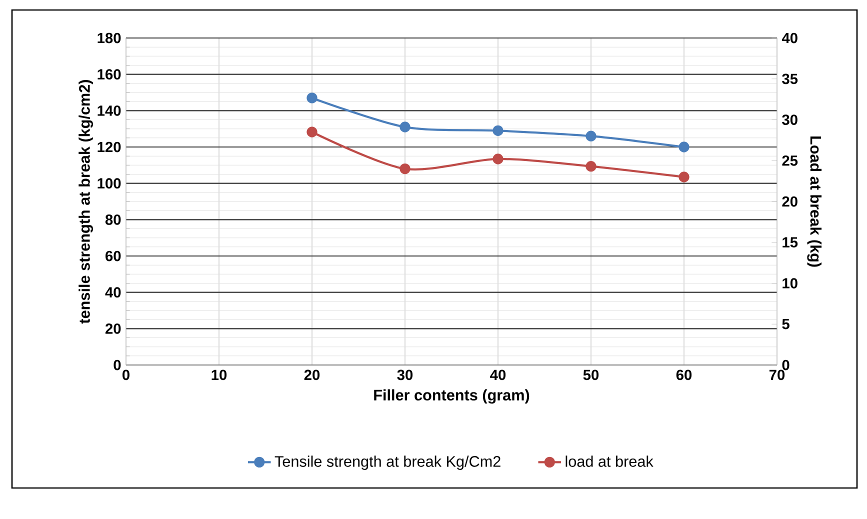 This screenshot has height=519, width=867. I want to click on y-tick-label: 20, so click(113, 328).